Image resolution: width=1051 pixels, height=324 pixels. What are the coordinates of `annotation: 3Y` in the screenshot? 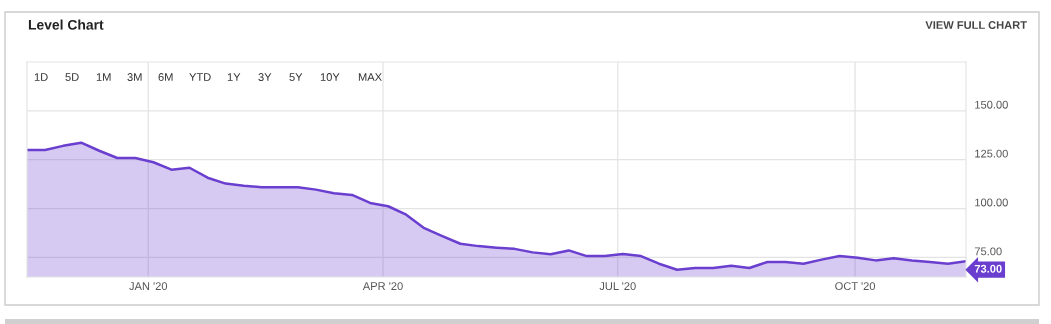 It's located at (265, 77).